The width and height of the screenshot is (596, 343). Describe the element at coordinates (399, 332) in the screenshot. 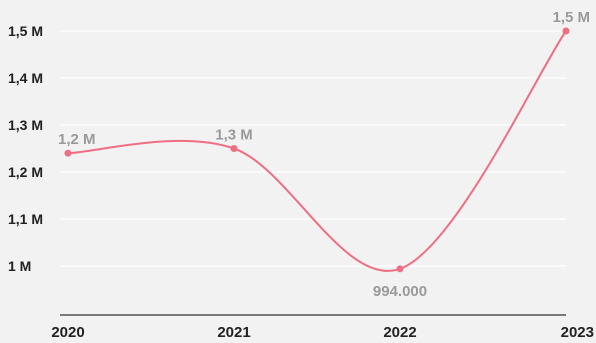

I see `x-tick-label: 2022` at that location.